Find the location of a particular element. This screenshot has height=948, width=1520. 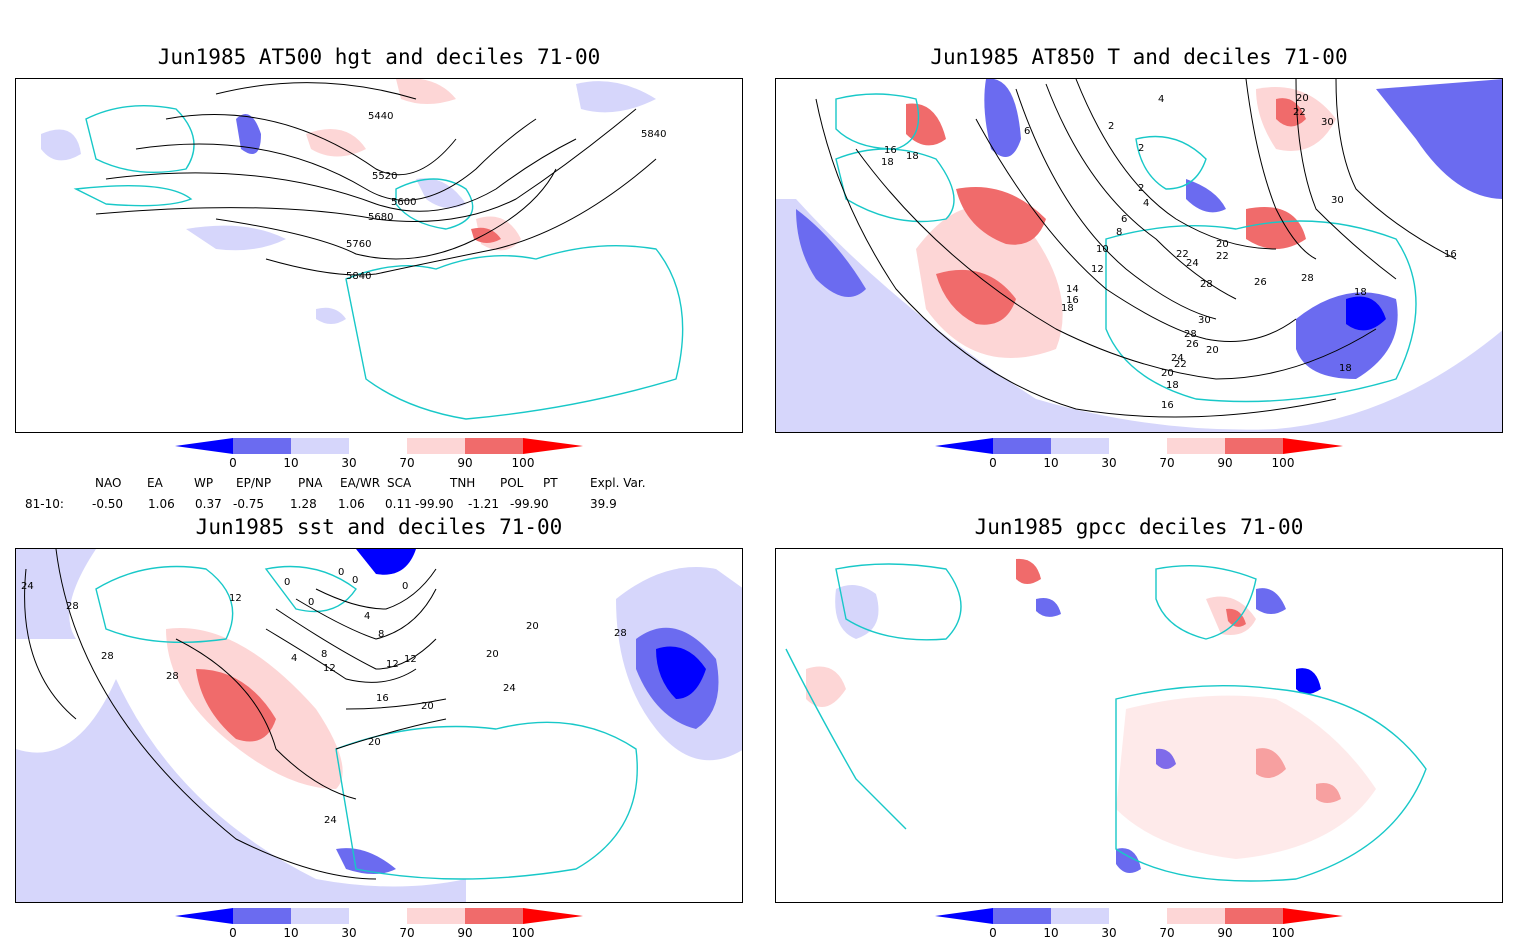

colorbar-gpcc: 0 10 30 70 90 100 is located at coordinates (1145, 928).